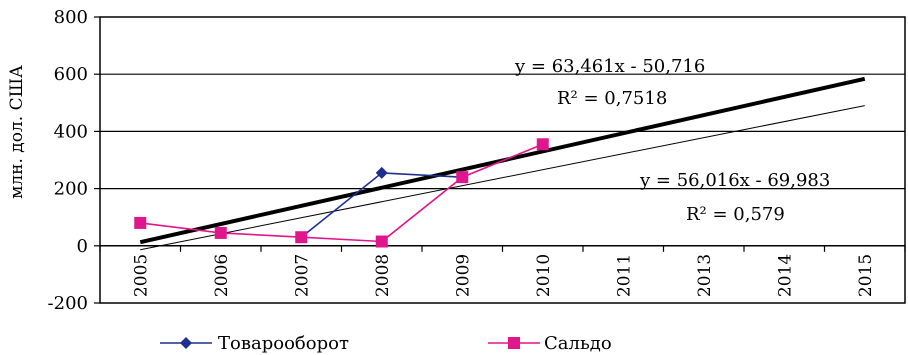 Image resolution: width=908 pixels, height=355 pixels. Describe the element at coordinates (381, 205) in the screenshot. I see `series-1-line` at that location.